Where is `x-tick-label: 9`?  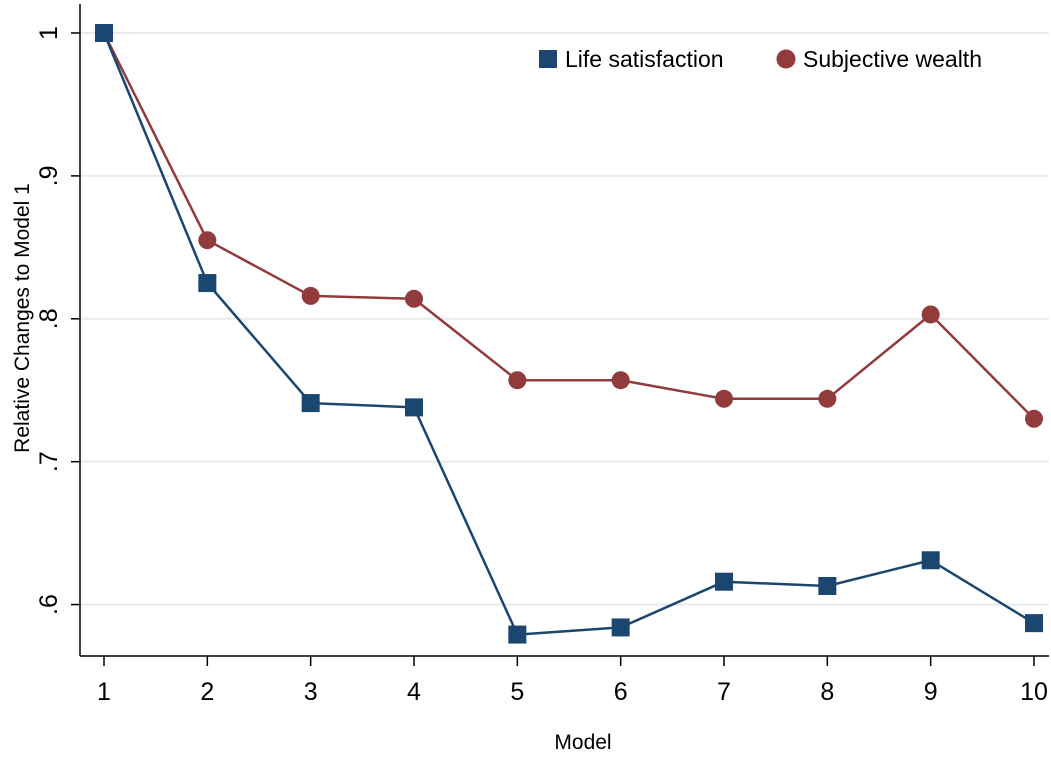
x-tick-label: 9 is located at coordinates (931, 692).